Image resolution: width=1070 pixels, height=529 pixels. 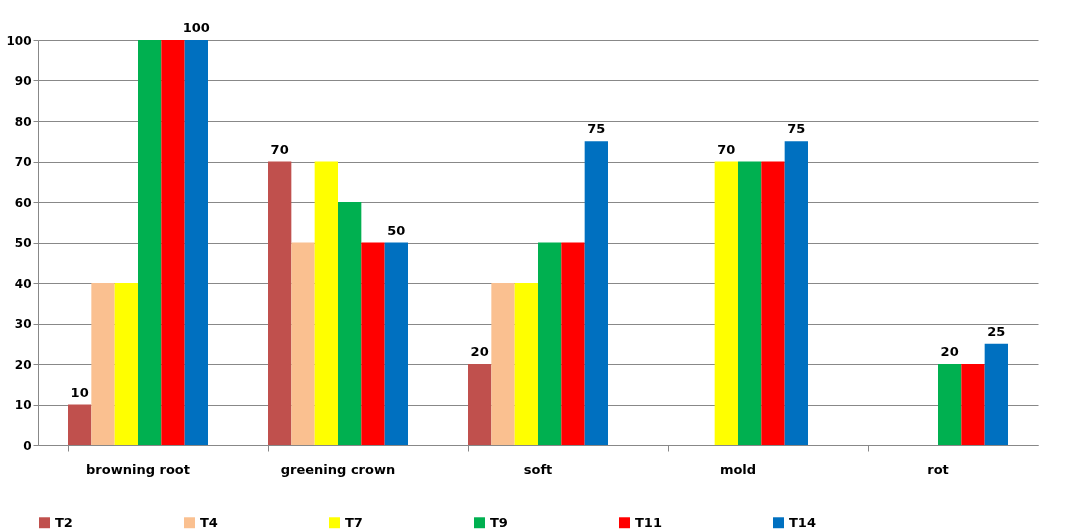 I want to click on x-tick-label: browning root, so click(x=138, y=469).